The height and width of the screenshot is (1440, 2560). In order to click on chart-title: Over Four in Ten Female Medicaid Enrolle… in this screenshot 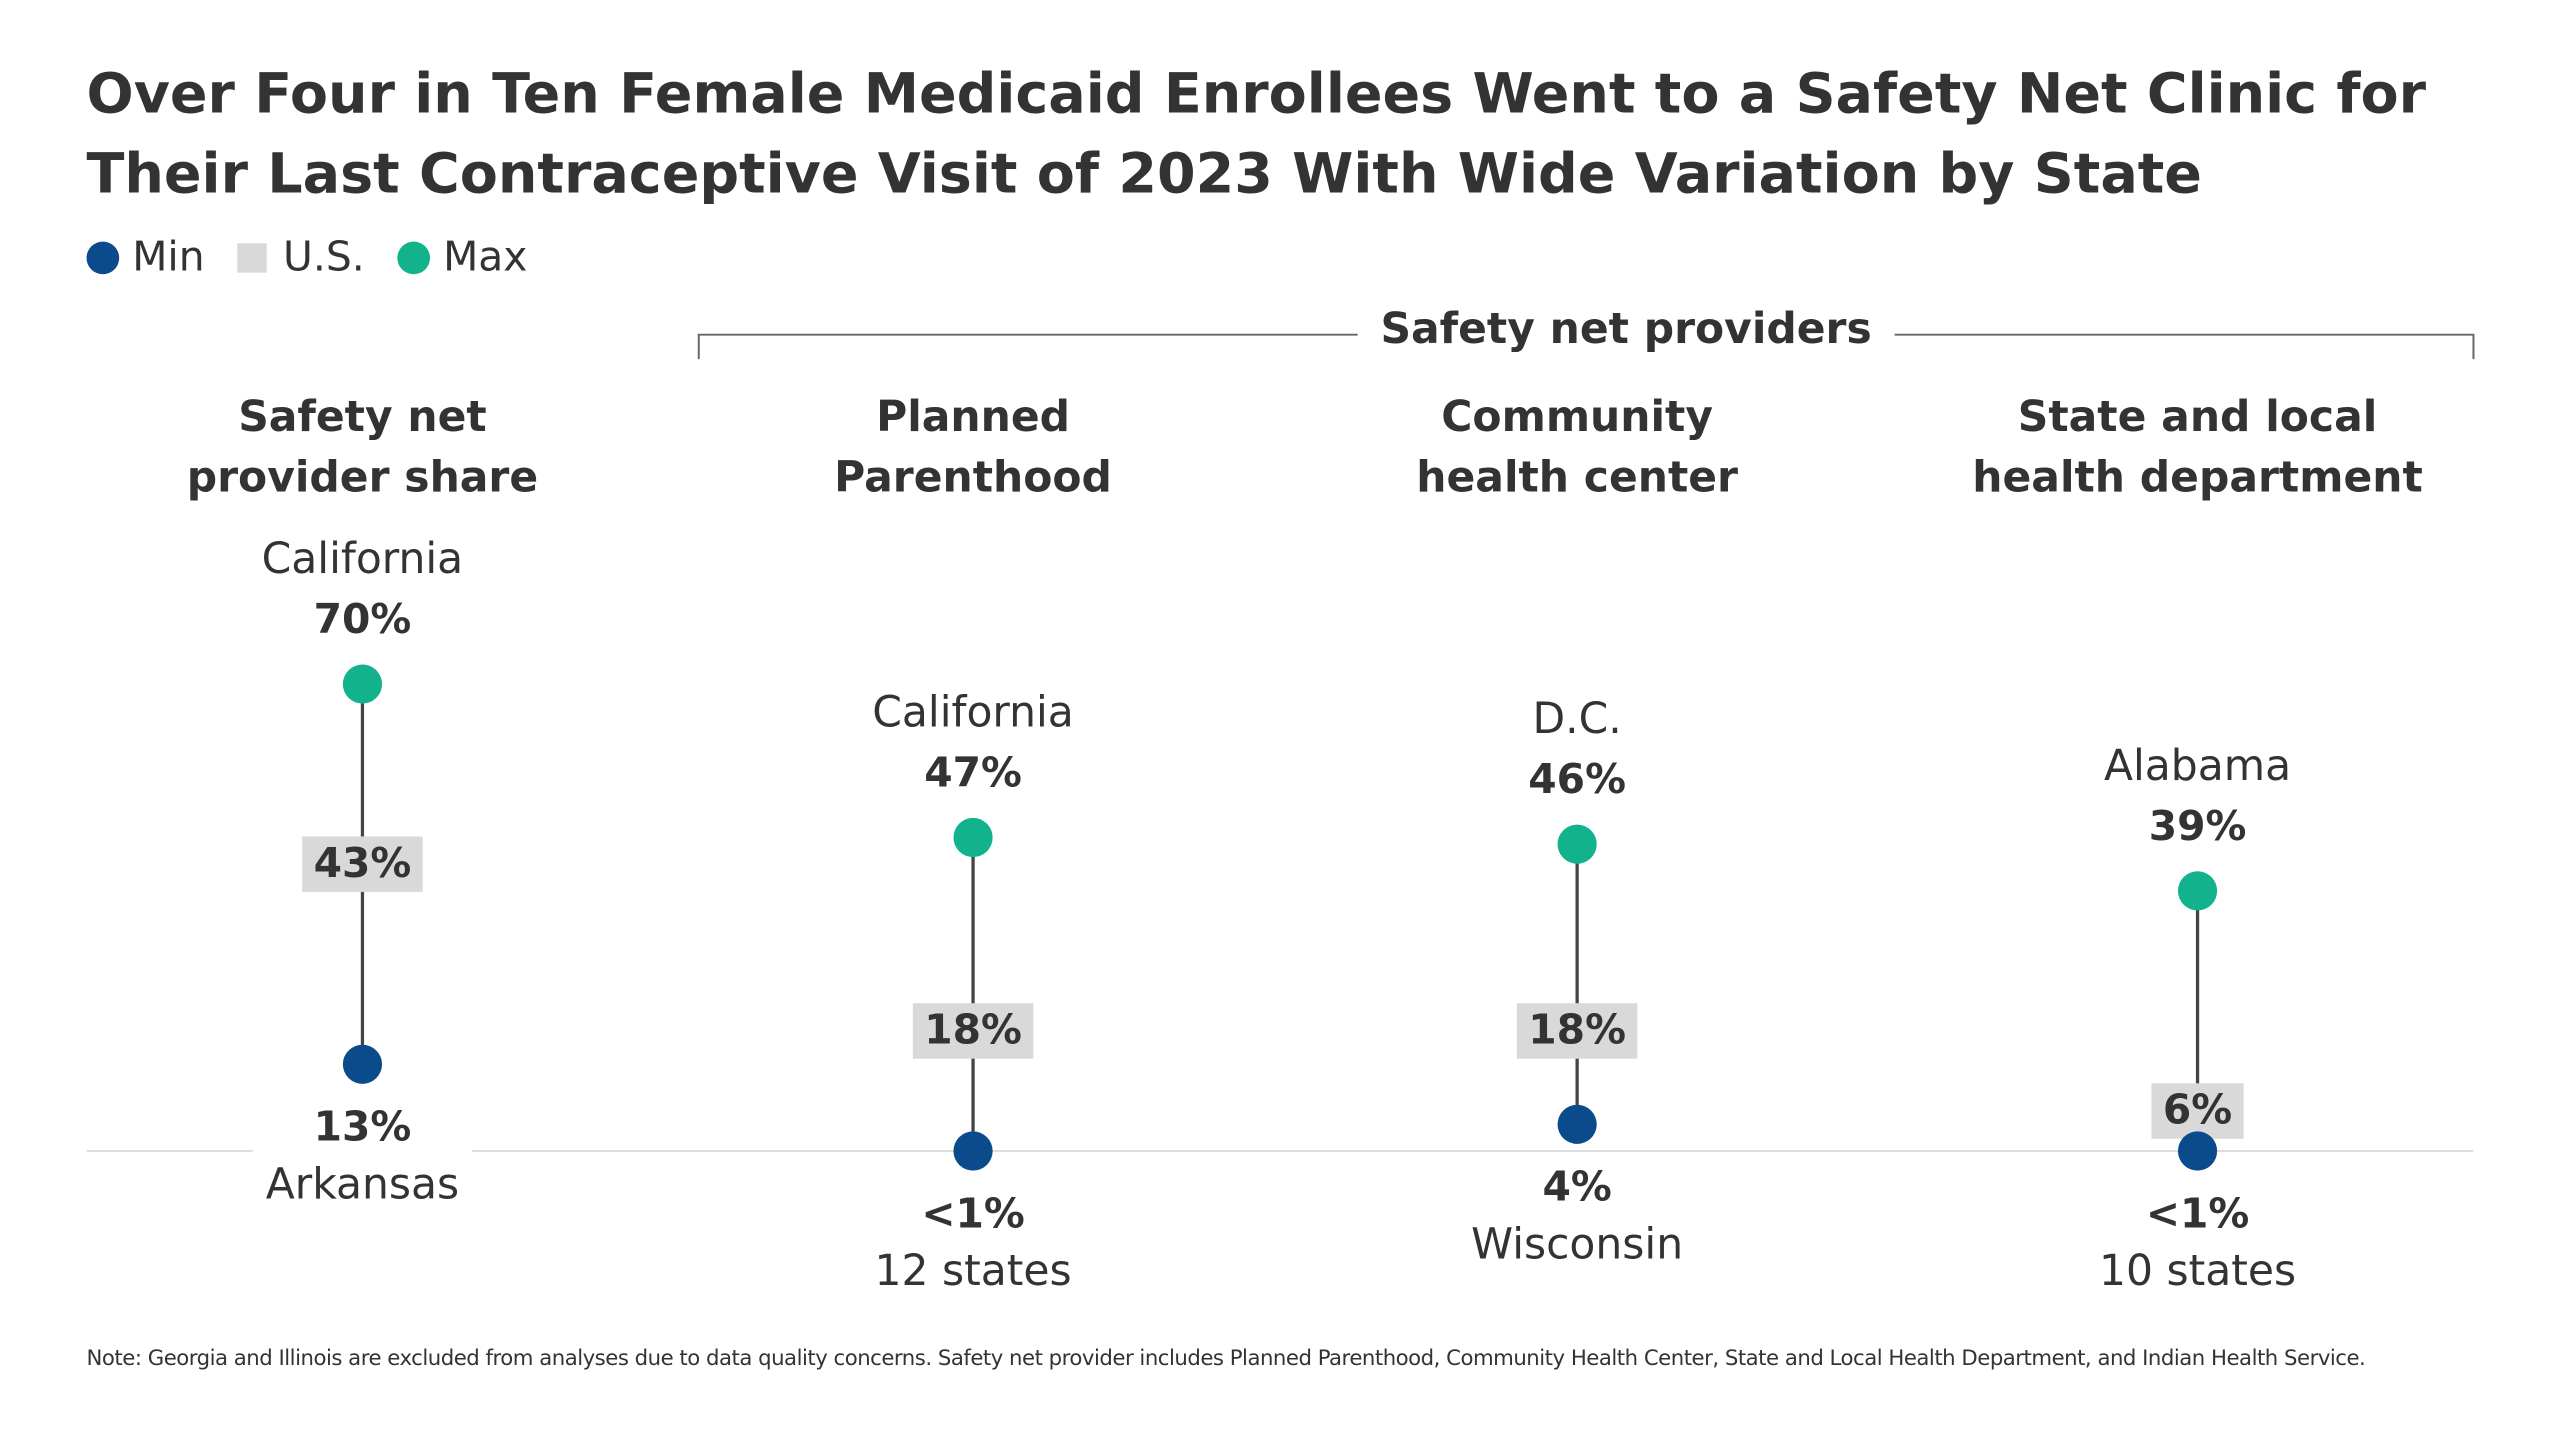, I will do `click(1256, 135)`.